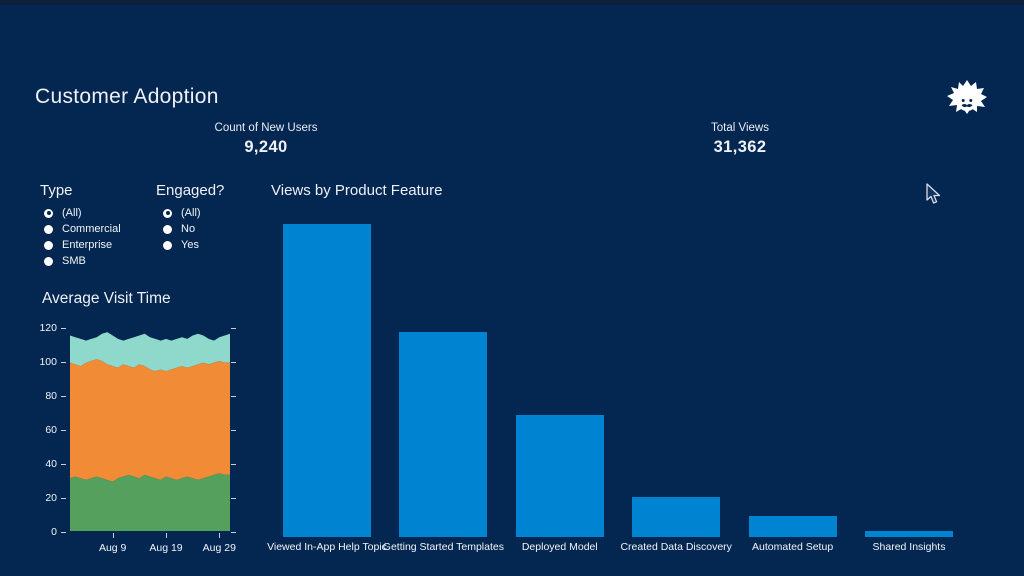 This screenshot has width=1024, height=576. I want to click on kpi-value: 9,240, so click(266, 147).